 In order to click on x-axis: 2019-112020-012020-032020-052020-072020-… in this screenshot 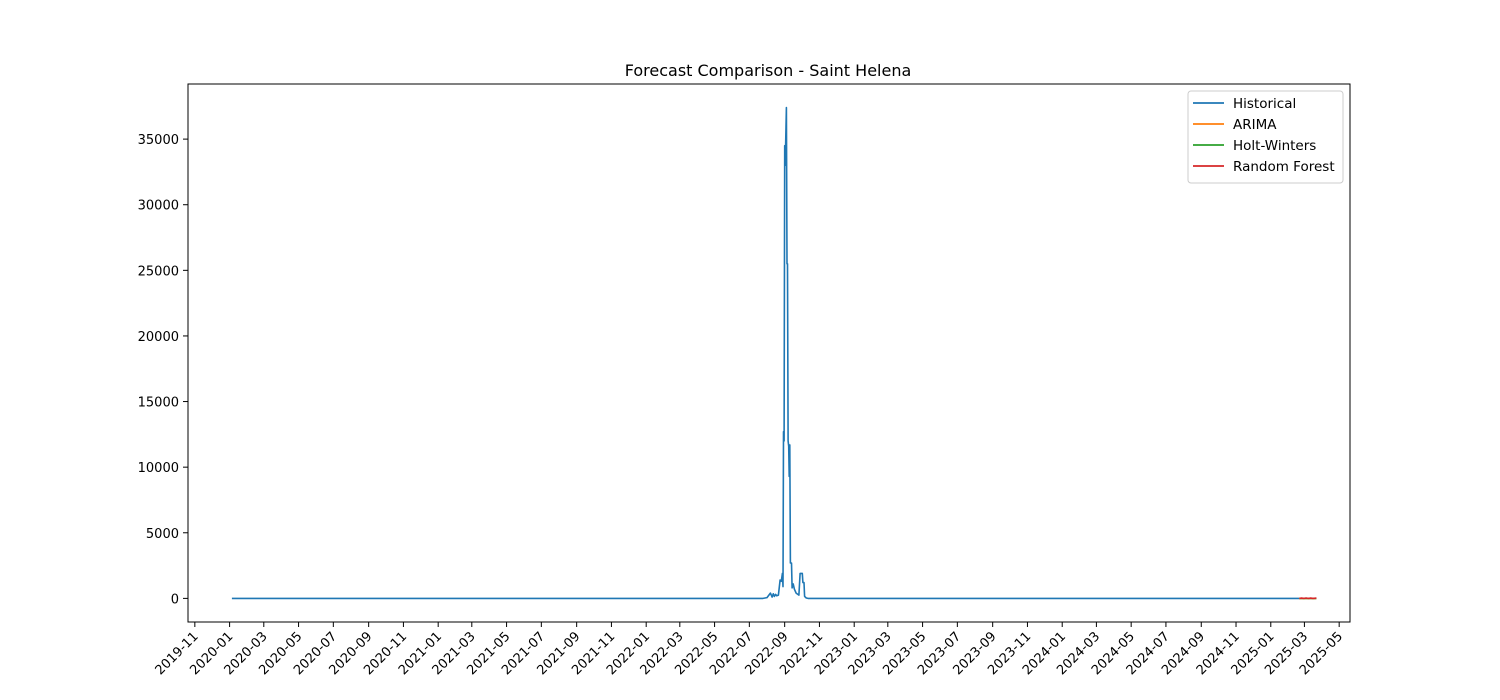, I will do `click(749, 650)`.